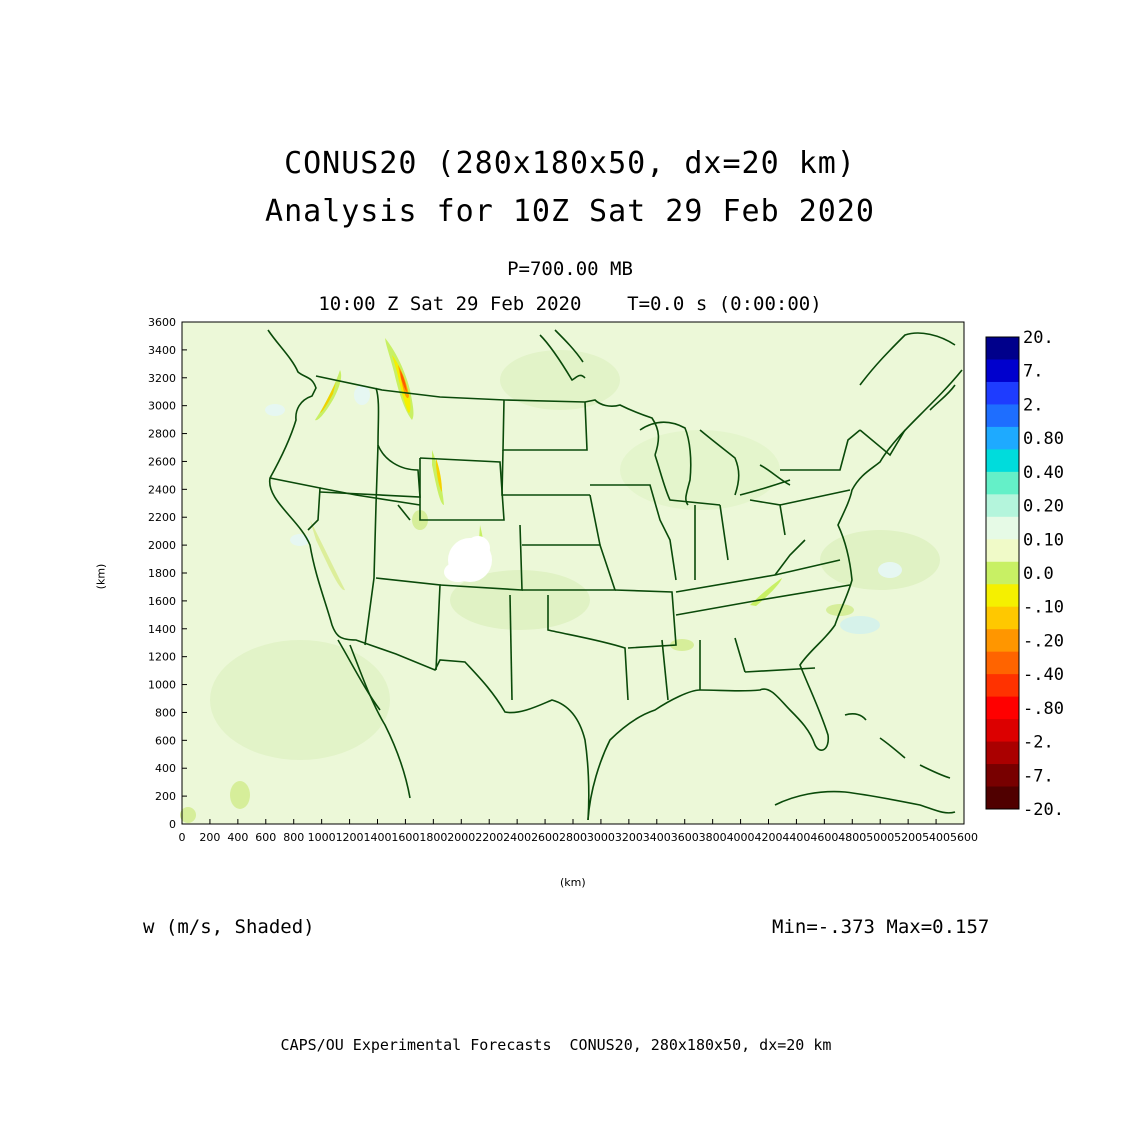  What do you see at coordinates (378, 837) in the screenshot?
I see `x-tick-label: 1400` at bounding box center [378, 837].